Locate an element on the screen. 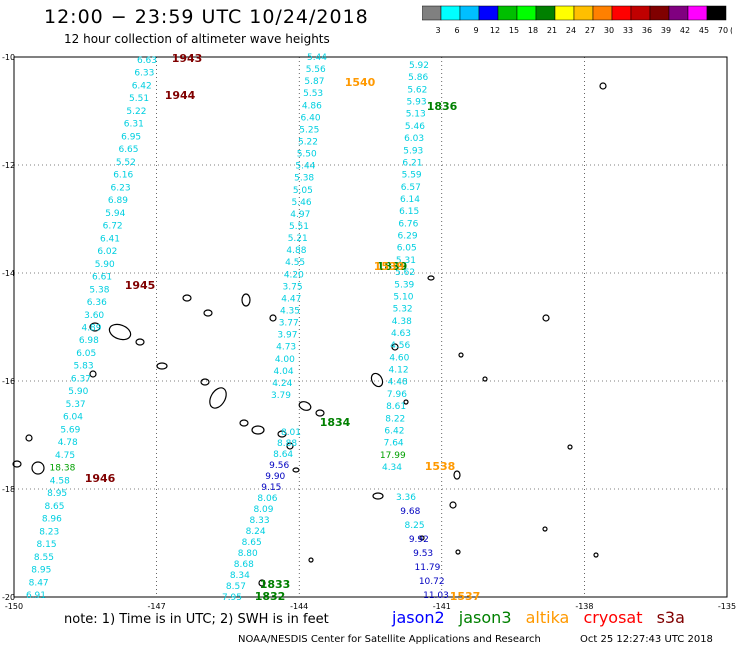 This screenshot has height=650, width=740. colorbar-label: 33 is located at coordinates (628, 30).